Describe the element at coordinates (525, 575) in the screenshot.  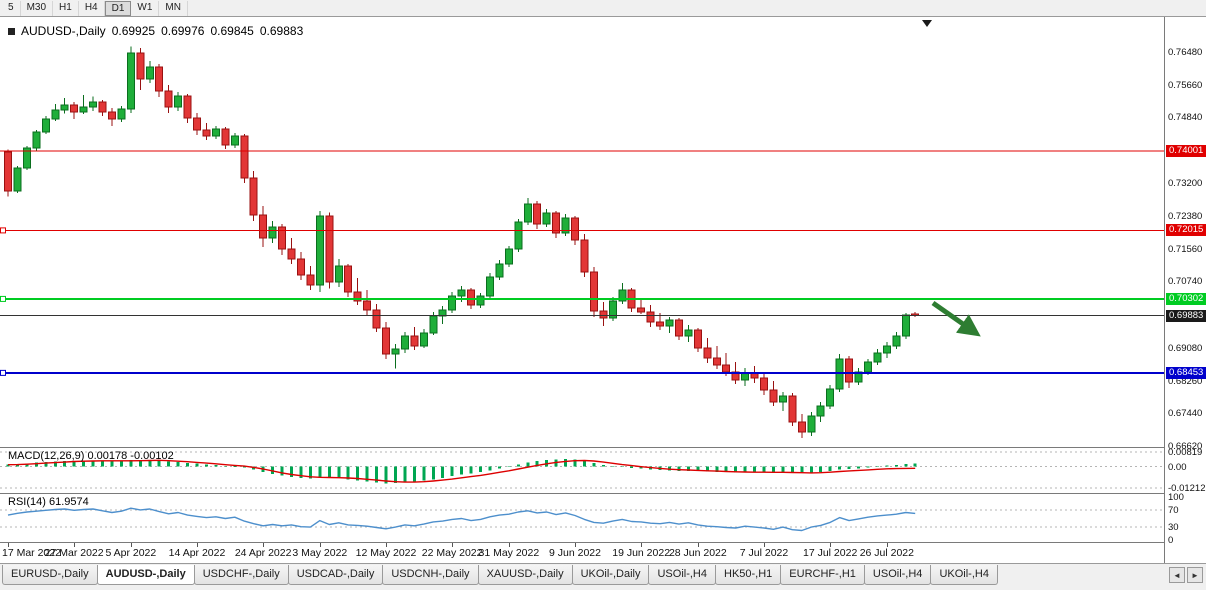
I see `chart-tab-xauusd-daily: XAUUSD-,Daily` at that location.